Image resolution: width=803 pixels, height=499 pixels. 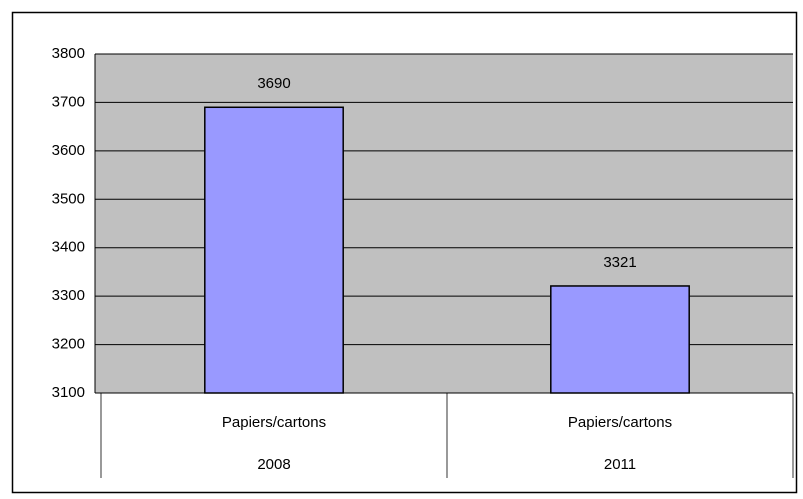 What do you see at coordinates (68, 53) in the screenshot?
I see `y-tick-label: 3800` at bounding box center [68, 53].